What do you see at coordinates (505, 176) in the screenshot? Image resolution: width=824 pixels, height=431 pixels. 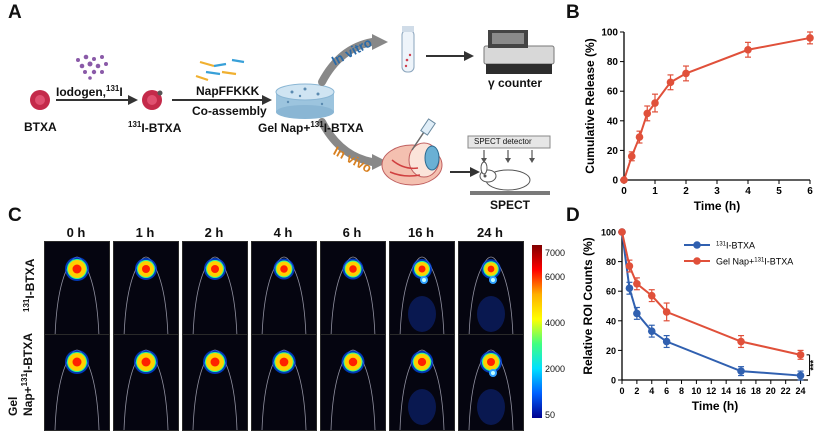 I see `rabbit-icon` at bounding box center [505, 176].